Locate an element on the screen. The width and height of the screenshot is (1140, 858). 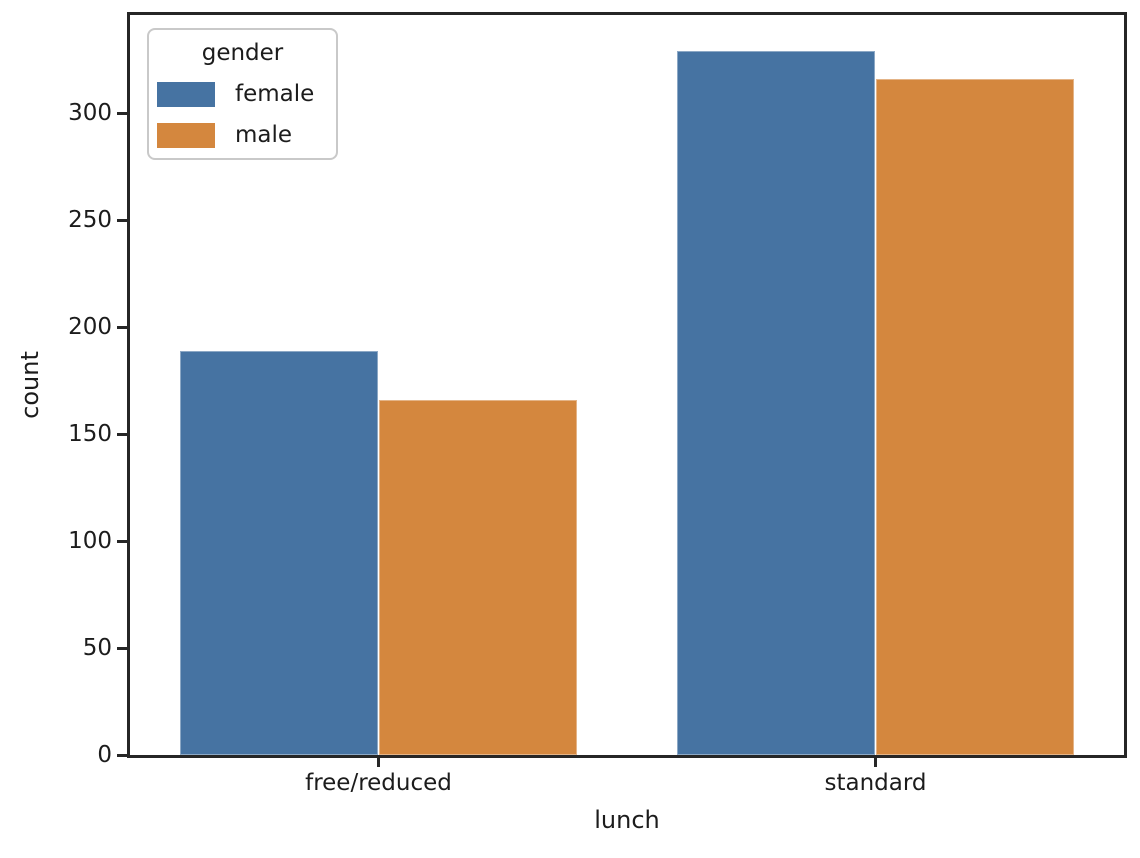
legend-swatch-male is located at coordinates (186, 135).